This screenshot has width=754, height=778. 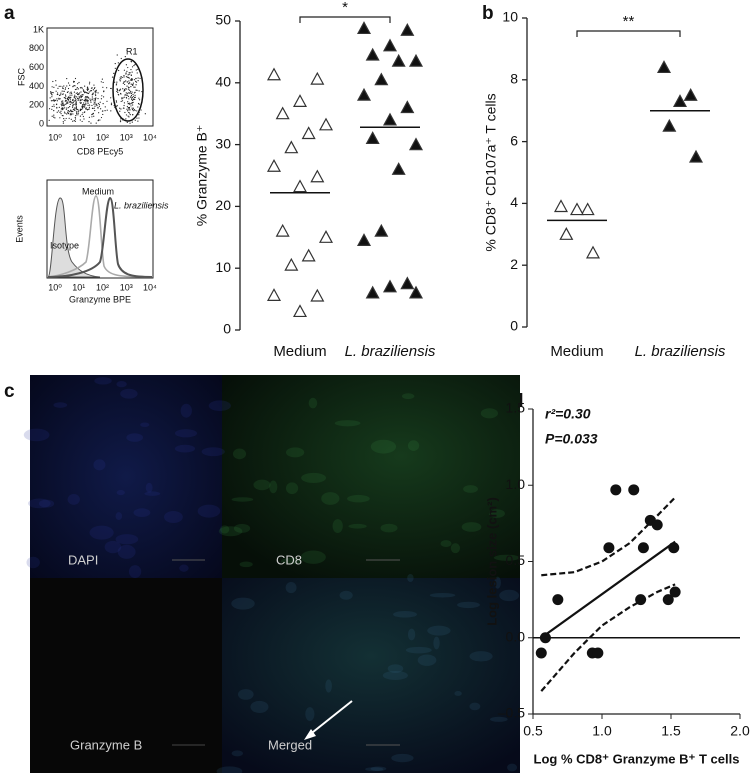 I want to click on panel-label: c, so click(x=9, y=391).